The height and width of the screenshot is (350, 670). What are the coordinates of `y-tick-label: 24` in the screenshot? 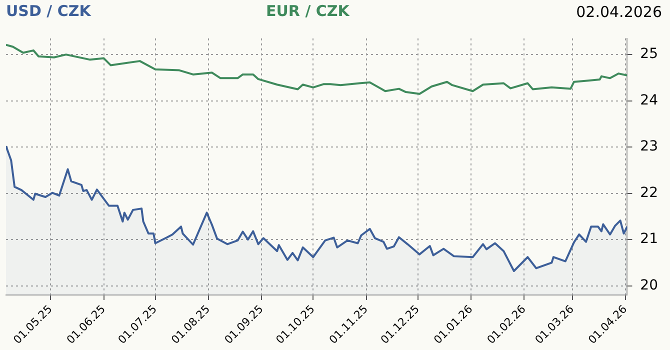 It's located at (649, 100).